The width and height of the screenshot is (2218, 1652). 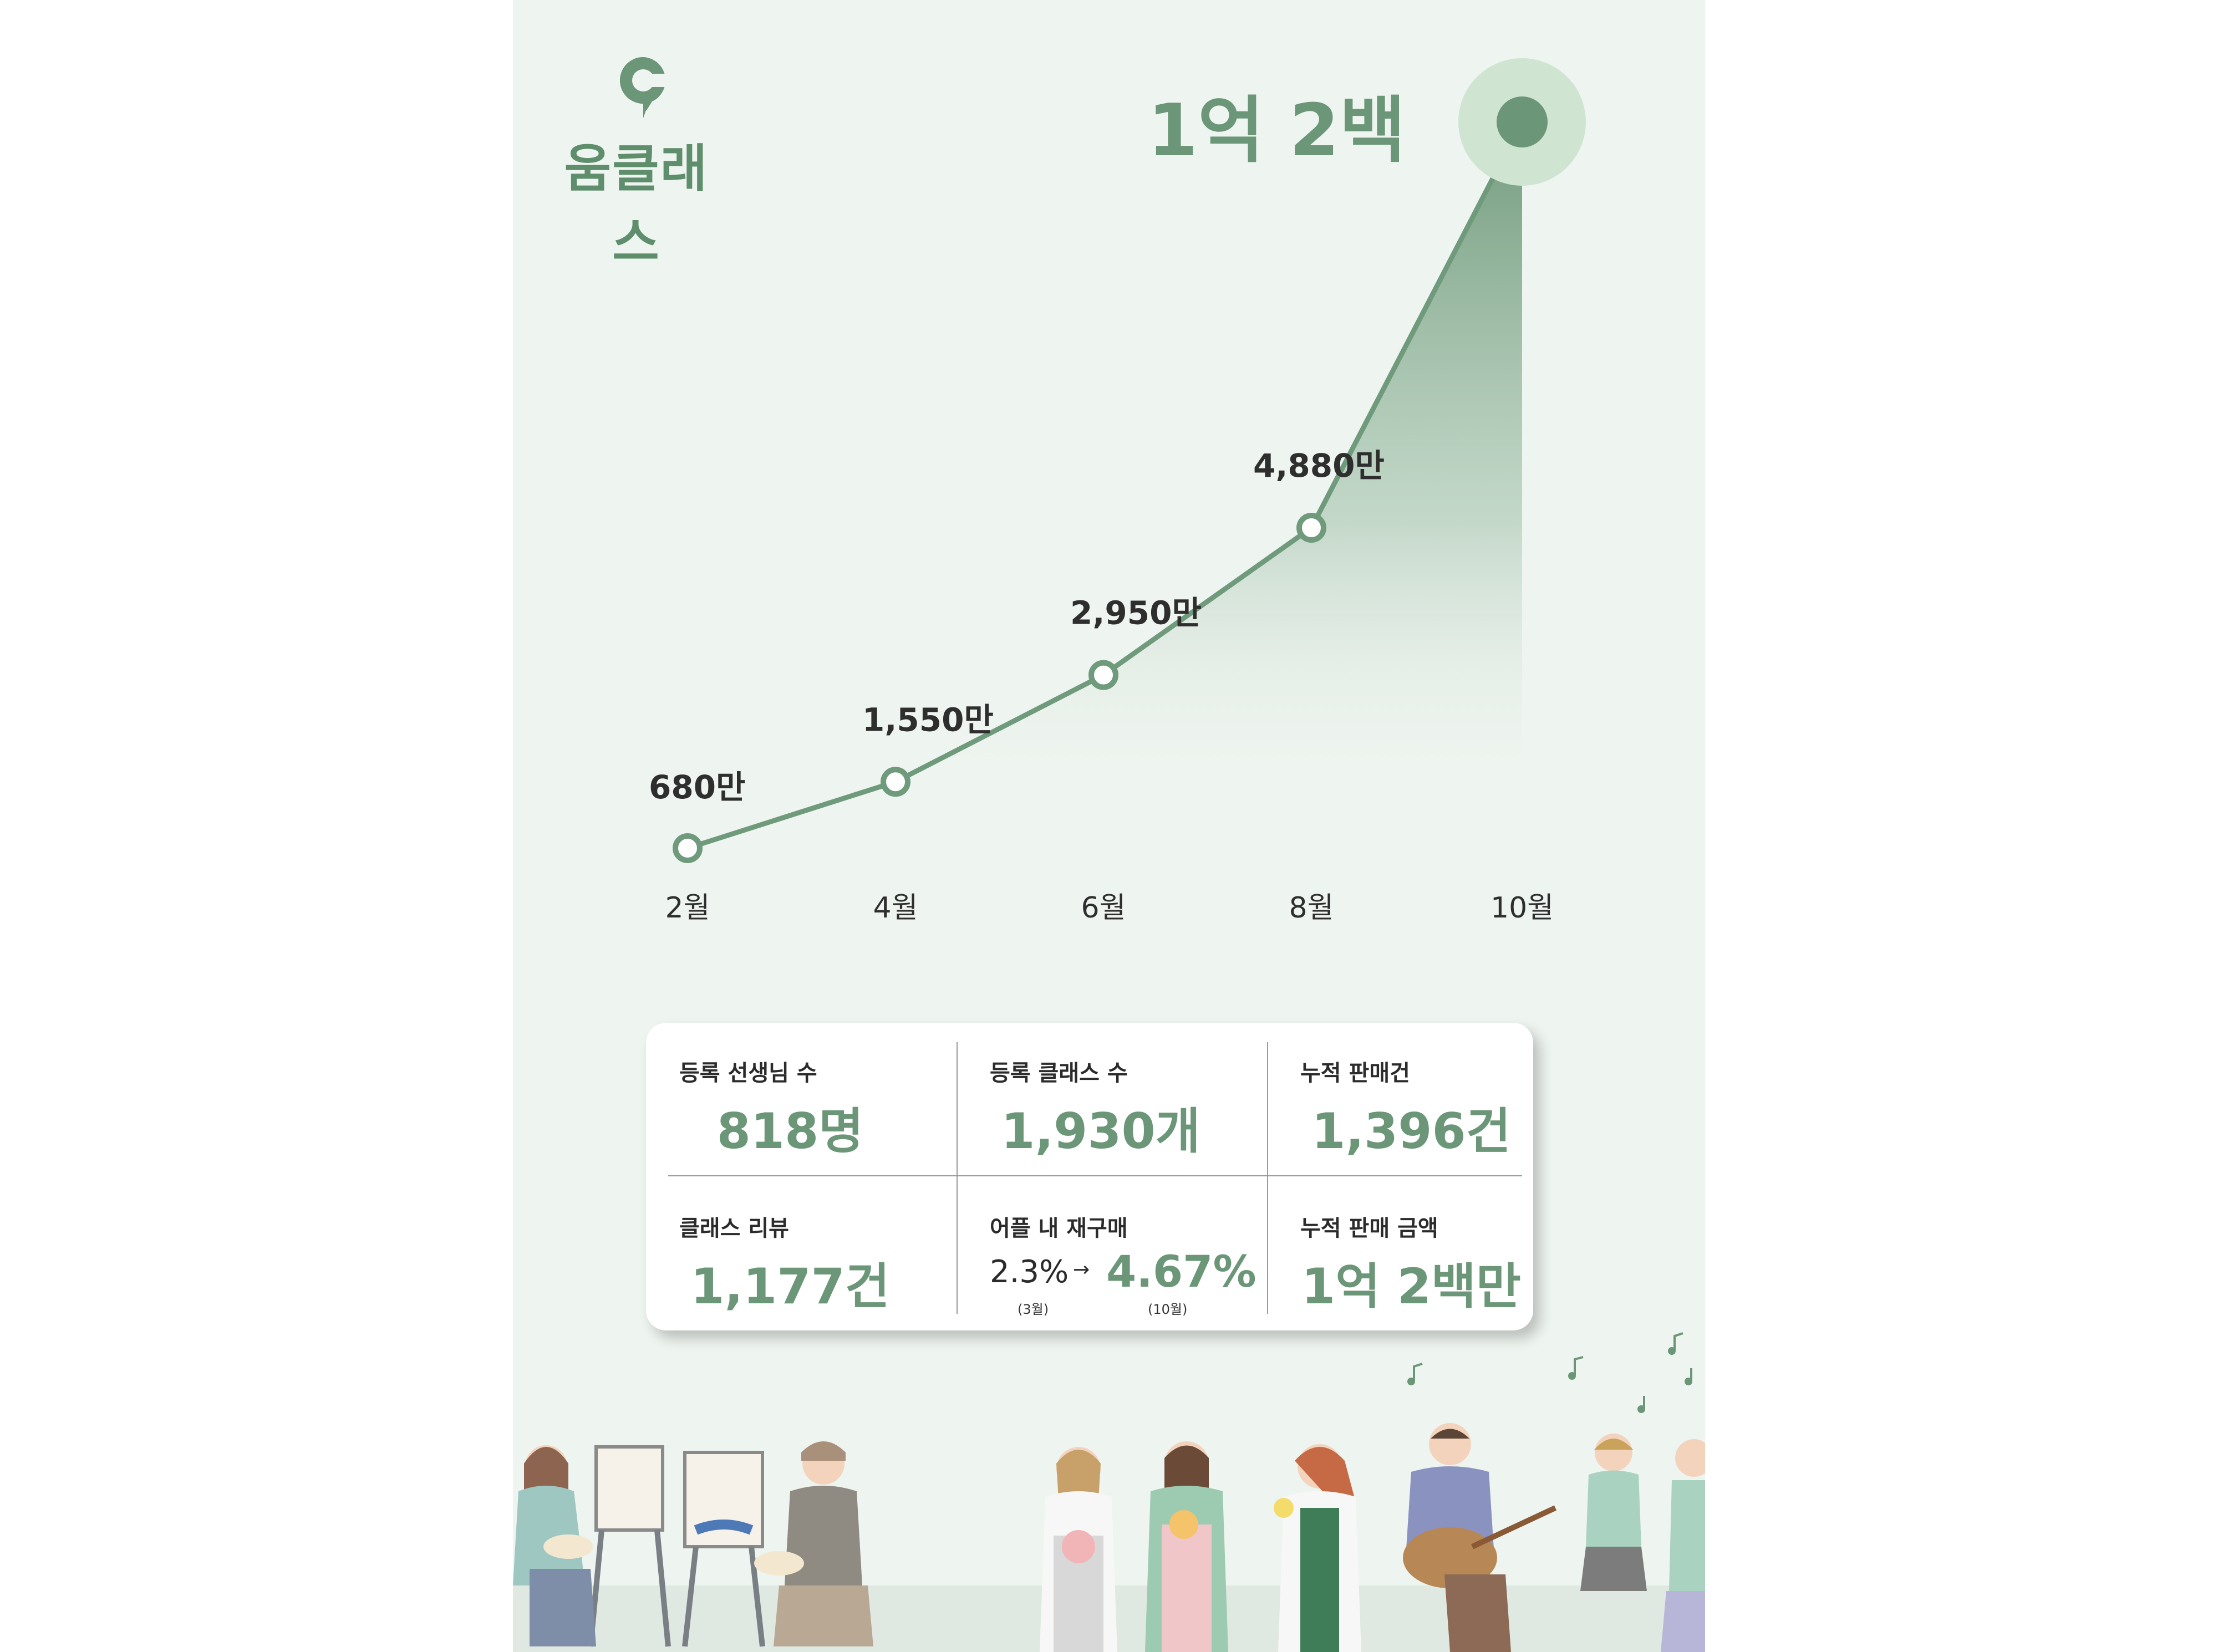 I want to click on chart-data-label: 2,950만, so click(x=1136, y=613).